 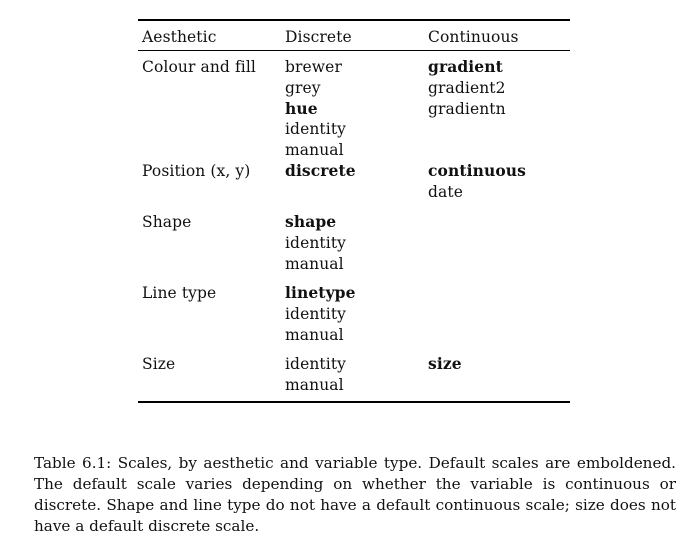 I want to click on default-scale-name: linetype, so click(x=320, y=292).